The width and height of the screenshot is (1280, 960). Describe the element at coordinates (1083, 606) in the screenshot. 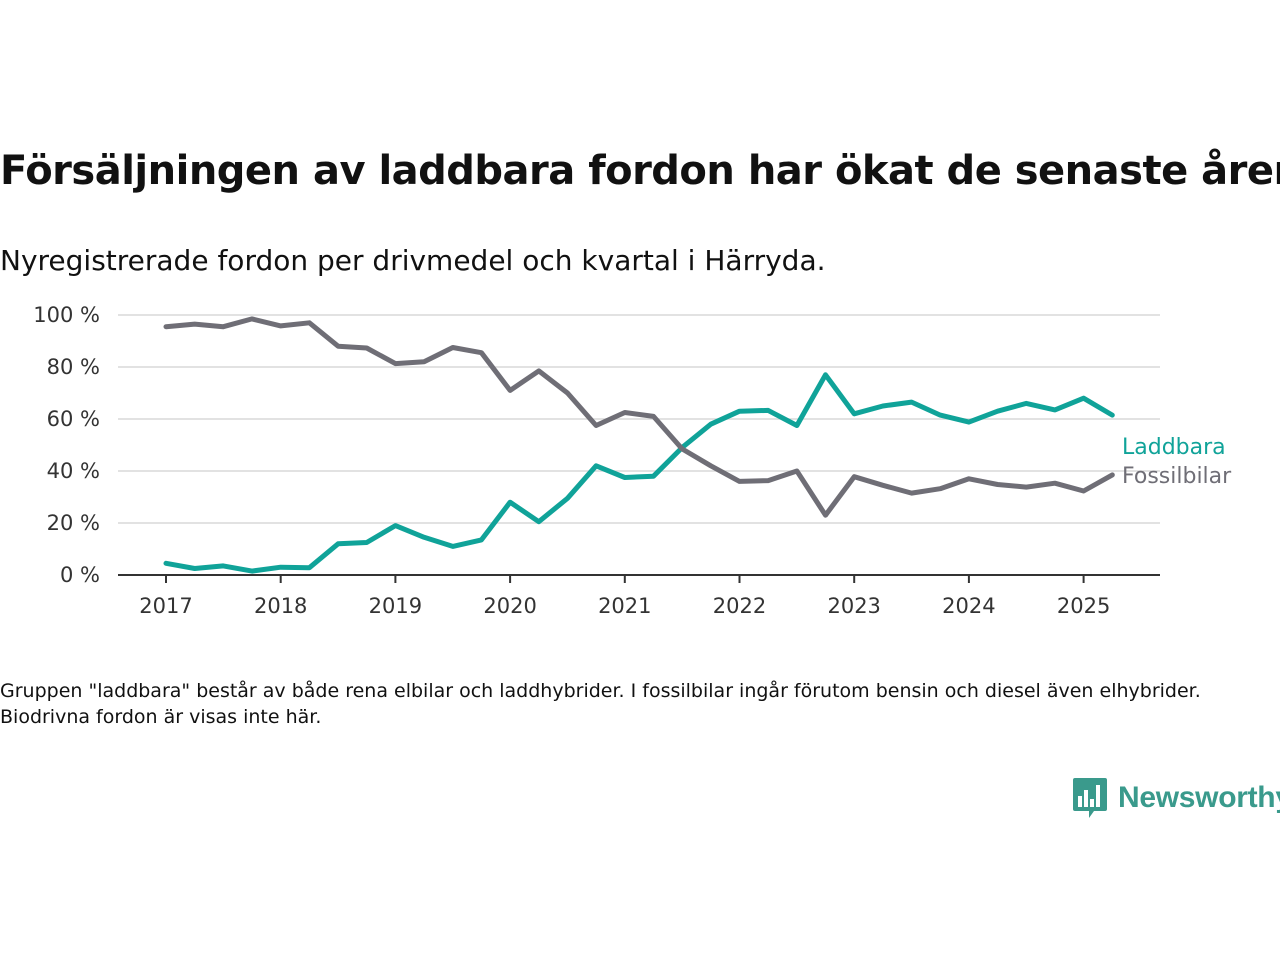

I see `x-tick-label: 2025` at that location.